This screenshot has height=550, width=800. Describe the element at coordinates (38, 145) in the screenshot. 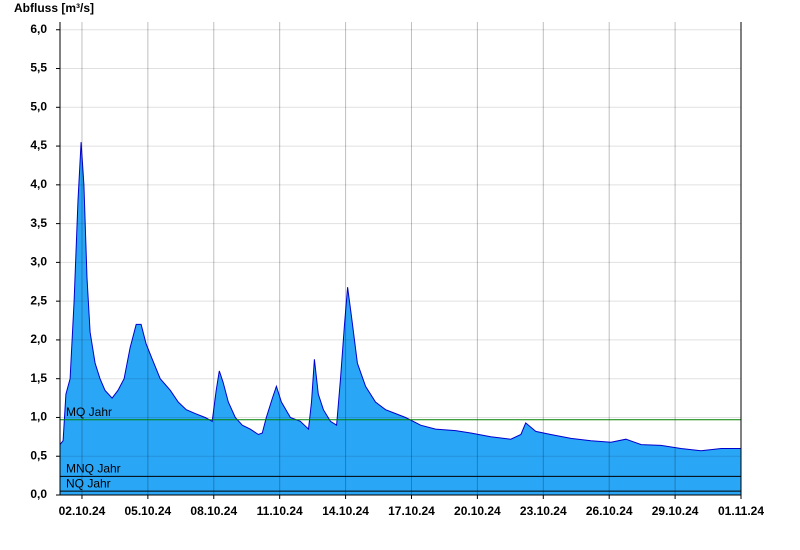

I see `y-tick-label: 4,5` at that location.